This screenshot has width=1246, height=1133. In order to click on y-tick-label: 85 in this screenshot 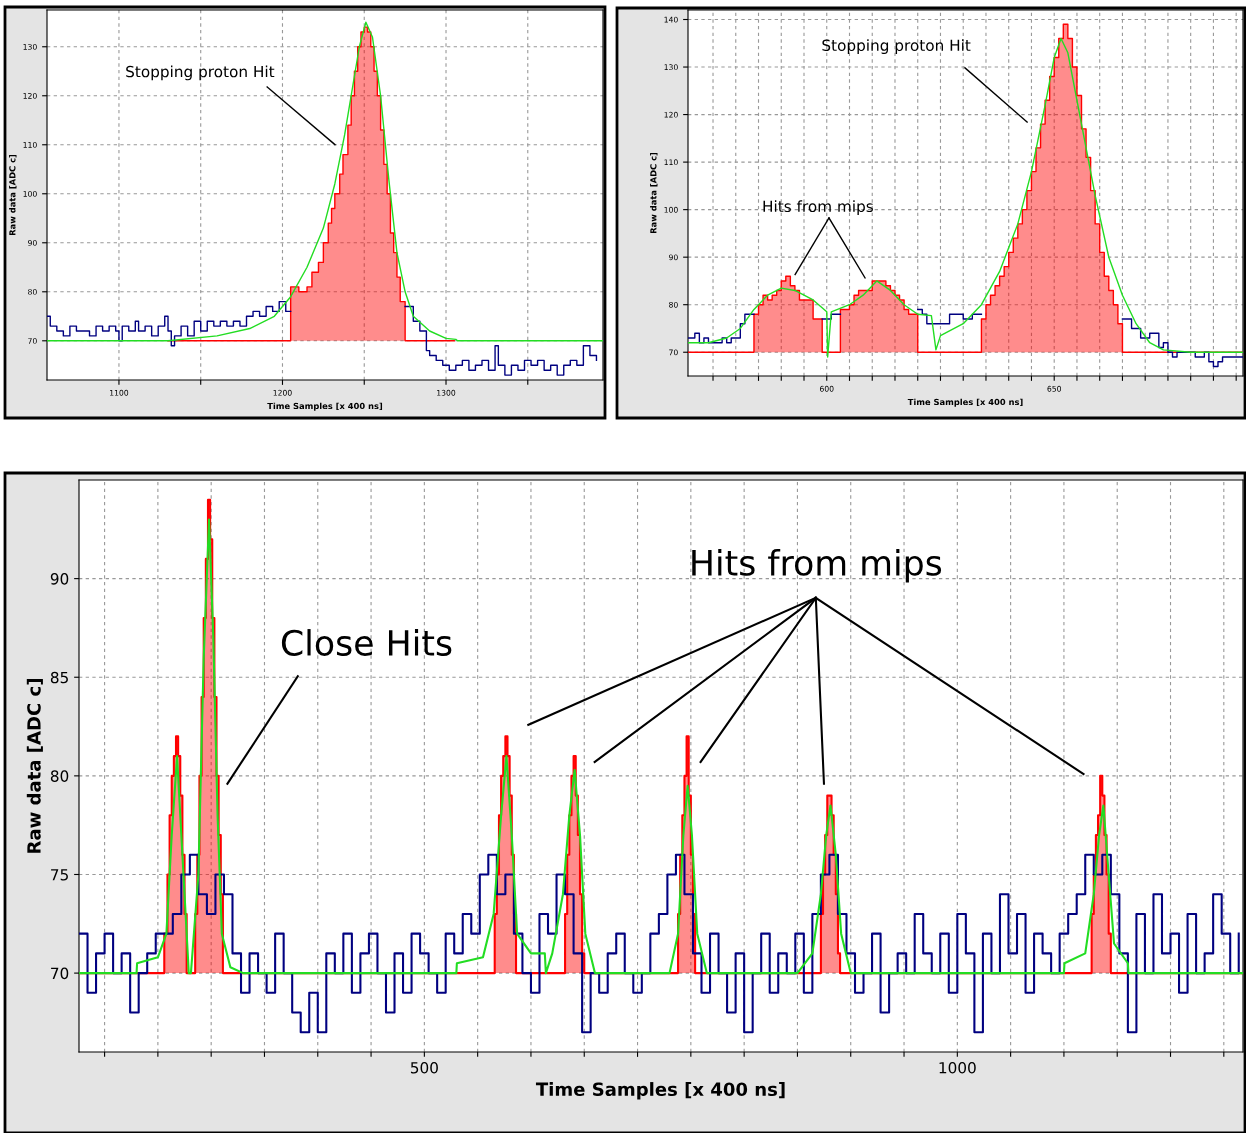, I will do `click(59, 677)`.